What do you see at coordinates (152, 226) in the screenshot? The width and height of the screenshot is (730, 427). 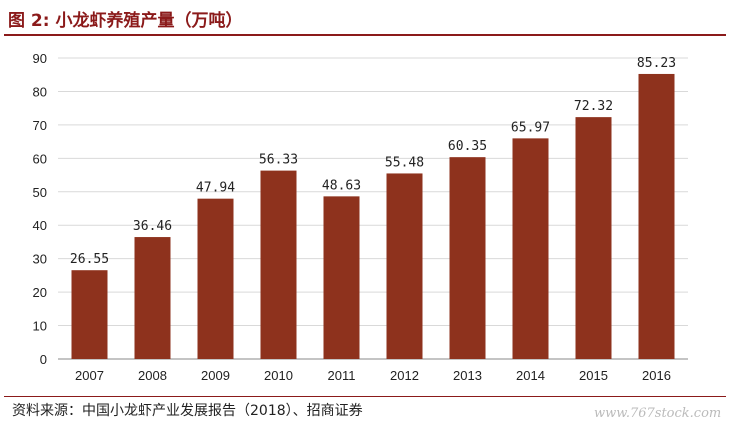 I see `data-label-2008: 36.46` at bounding box center [152, 226].